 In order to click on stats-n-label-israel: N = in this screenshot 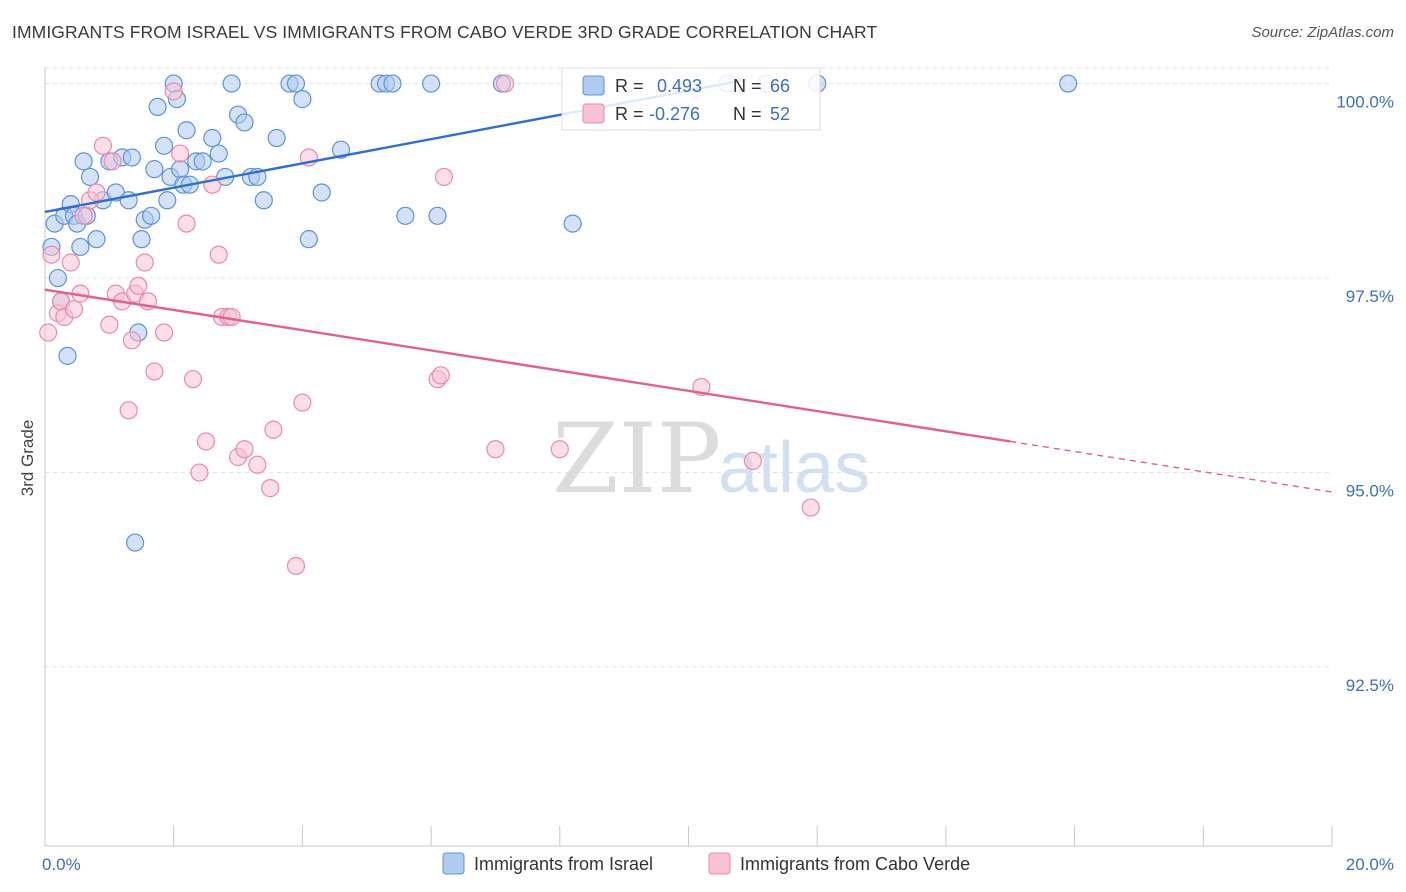, I will do `click(747, 86)`.